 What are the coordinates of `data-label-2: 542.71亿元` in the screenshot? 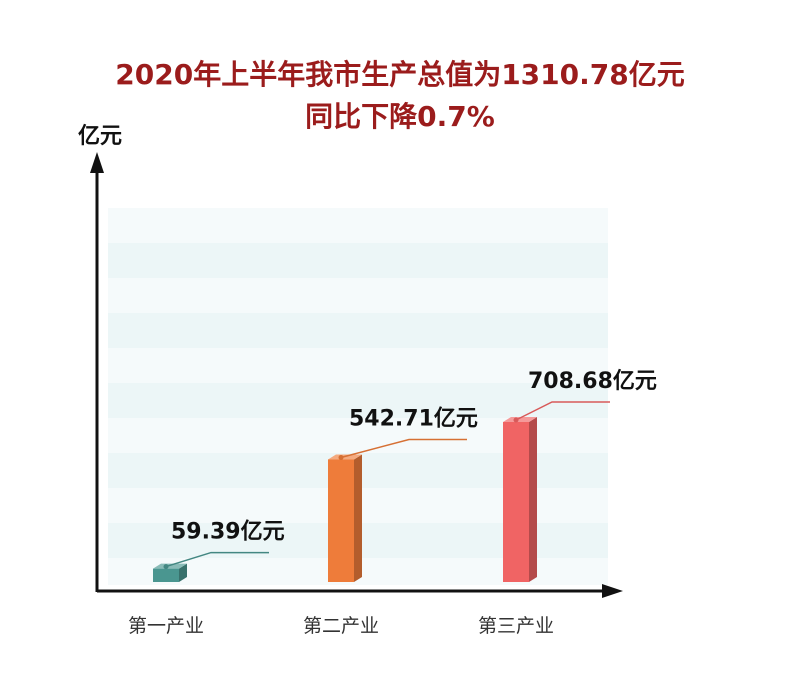 It's located at (413, 418).